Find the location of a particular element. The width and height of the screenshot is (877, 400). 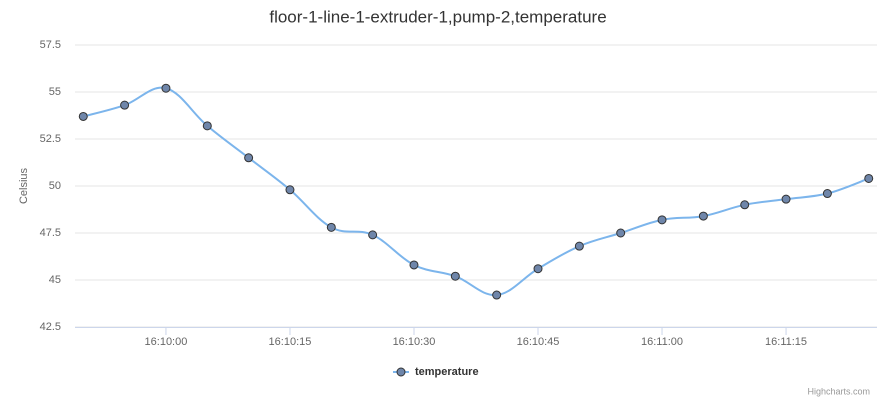

x-tick-label: 16:10:00 is located at coordinates (166, 342).